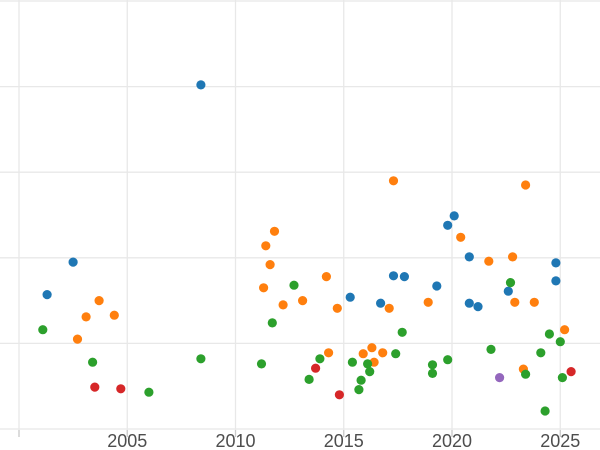 The height and width of the screenshot is (450, 600). What do you see at coordinates (500, 378) in the screenshot?
I see `data-point-purple` at bounding box center [500, 378].